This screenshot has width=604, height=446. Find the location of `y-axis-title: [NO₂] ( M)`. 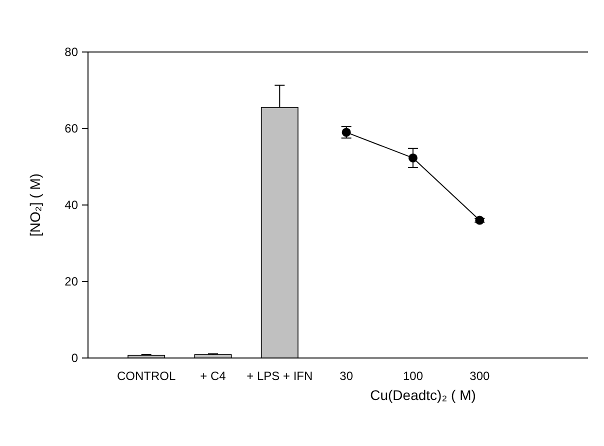

y-axis-title: [NO₂] ( M) is located at coordinates (35, 205).